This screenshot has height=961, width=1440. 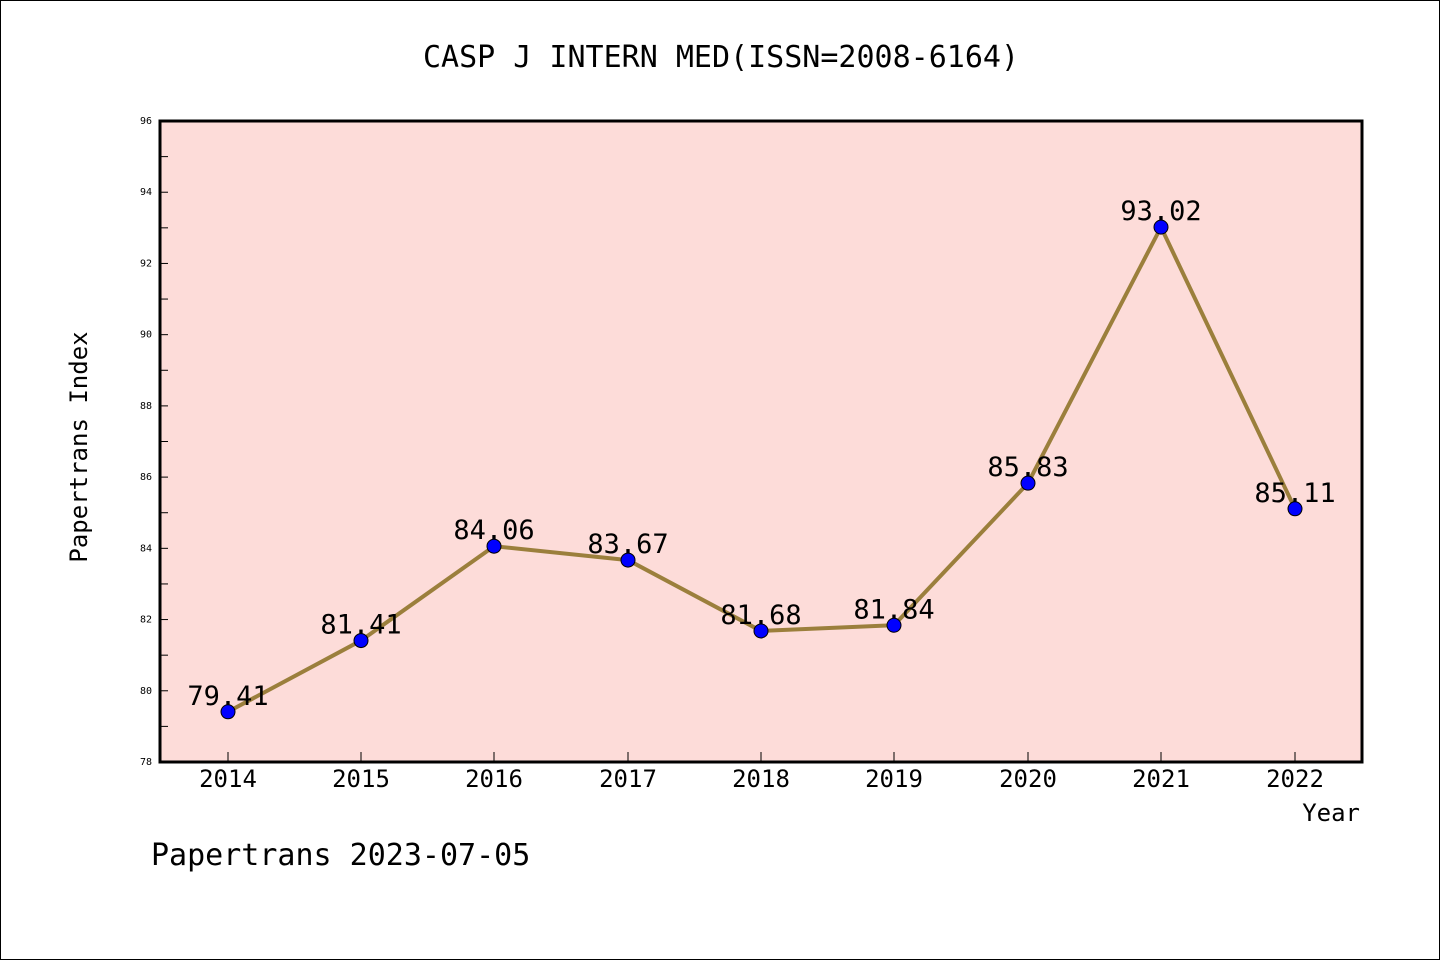 What do you see at coordinates (360, 625) in the screenshot?
I see `data-label-2015: 81.41` at bounding box center [360, 625].